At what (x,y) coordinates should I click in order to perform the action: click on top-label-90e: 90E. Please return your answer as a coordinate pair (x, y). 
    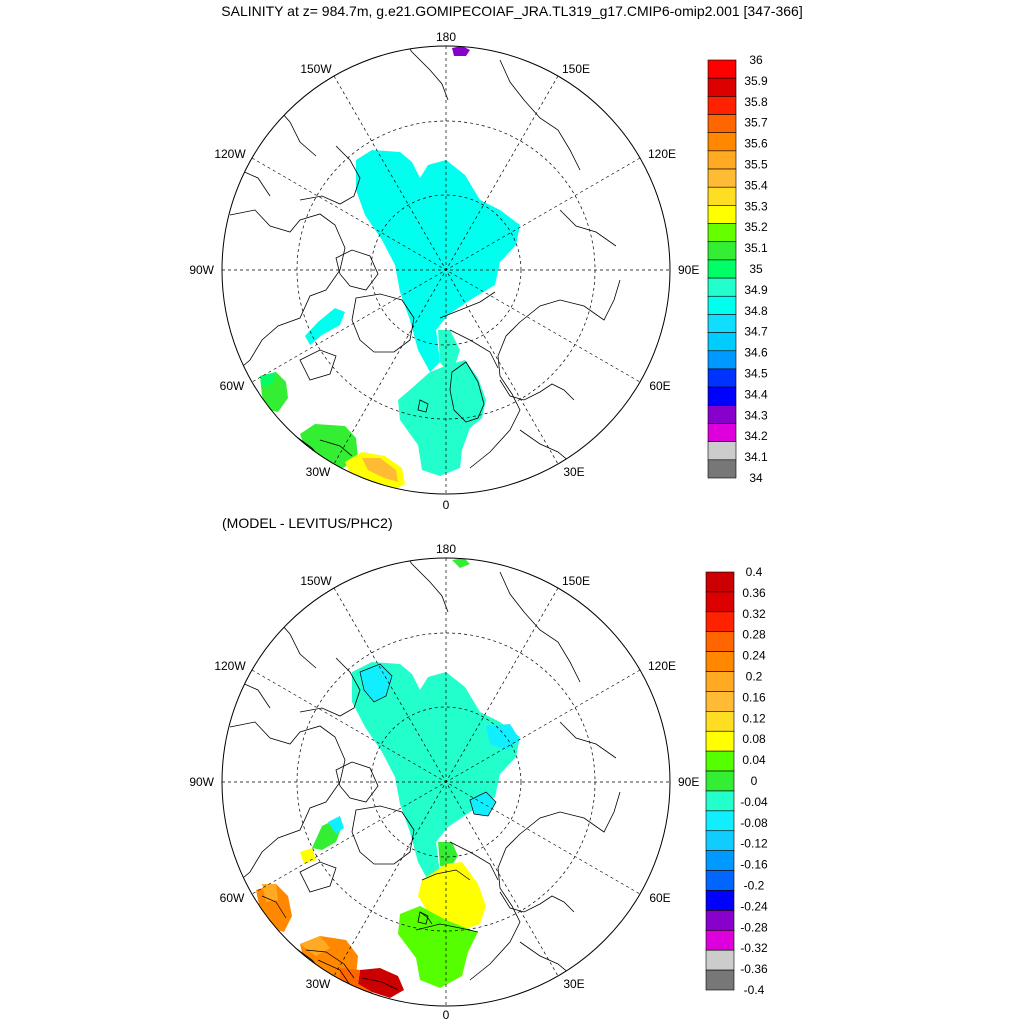
    Looking at the image, I should click on (688, 270).